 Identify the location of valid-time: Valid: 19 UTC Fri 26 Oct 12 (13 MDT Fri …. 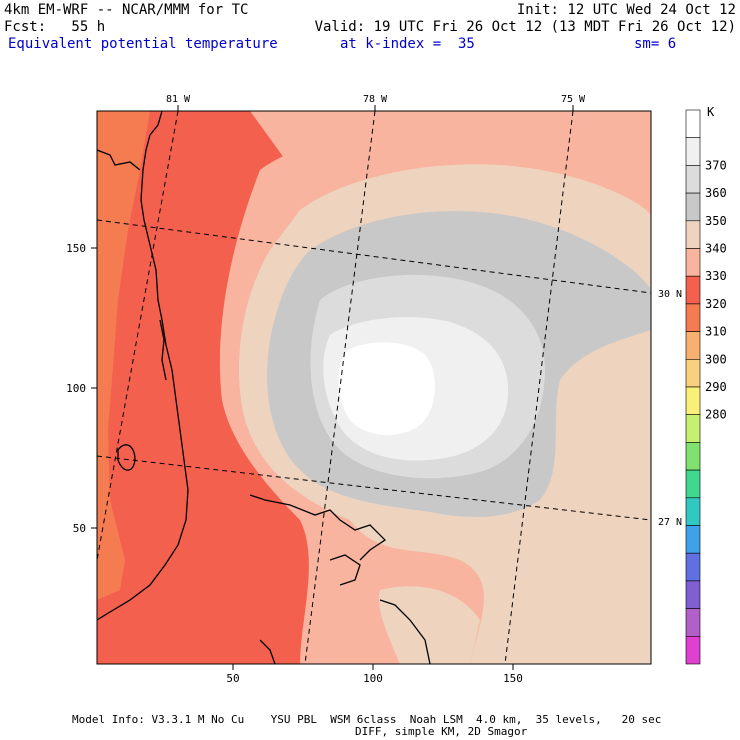
(525, 27).